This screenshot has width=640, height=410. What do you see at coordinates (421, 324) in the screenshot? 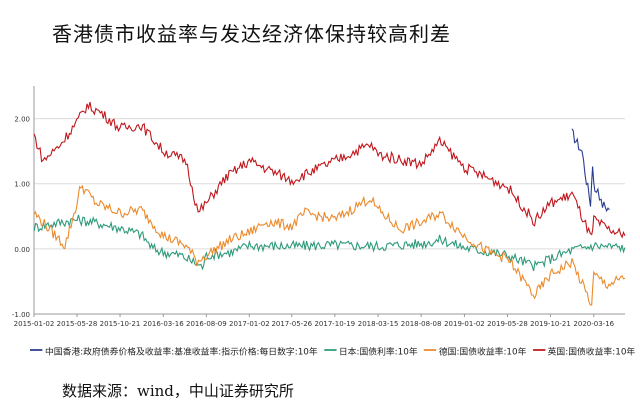
I see `x-tick-label: 2018-08-08` at bounding box center [421, 324].